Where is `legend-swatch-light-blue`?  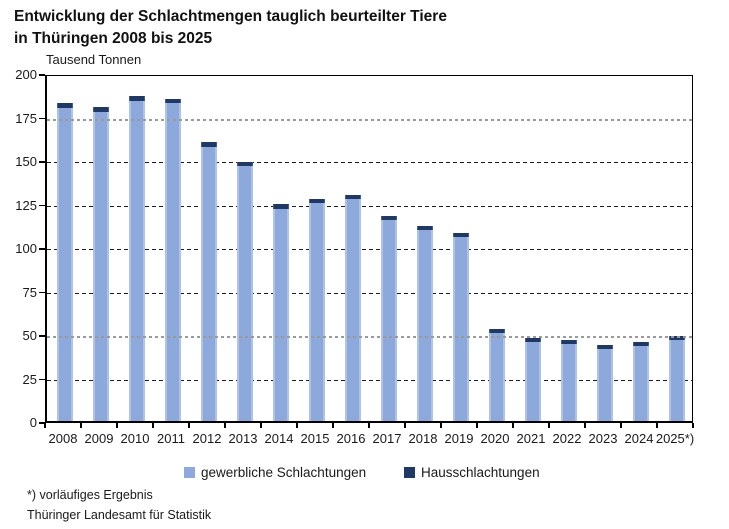
legend-swatch-light-blue is located at coordinates (189, 472).